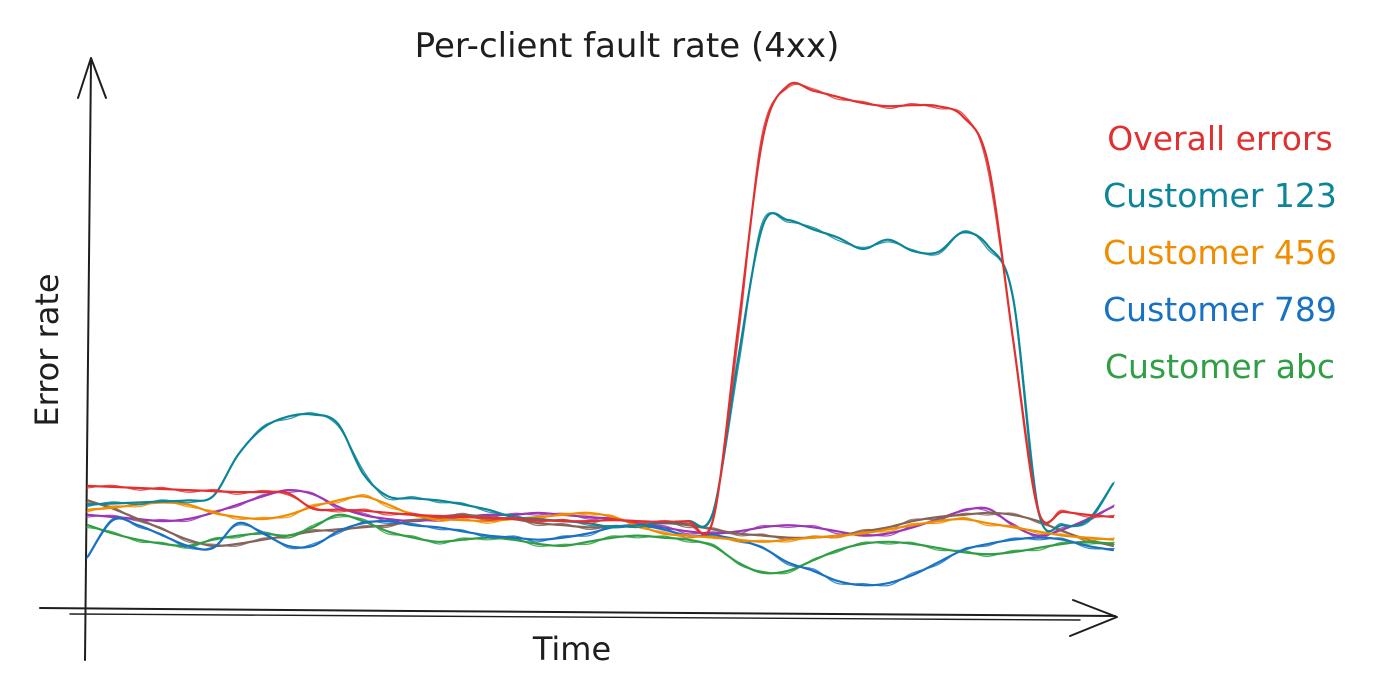  Describe the element at coordinates (600, 551) in the screenshot. I see `series-line-customer-789-sketch-stroke` at that location.